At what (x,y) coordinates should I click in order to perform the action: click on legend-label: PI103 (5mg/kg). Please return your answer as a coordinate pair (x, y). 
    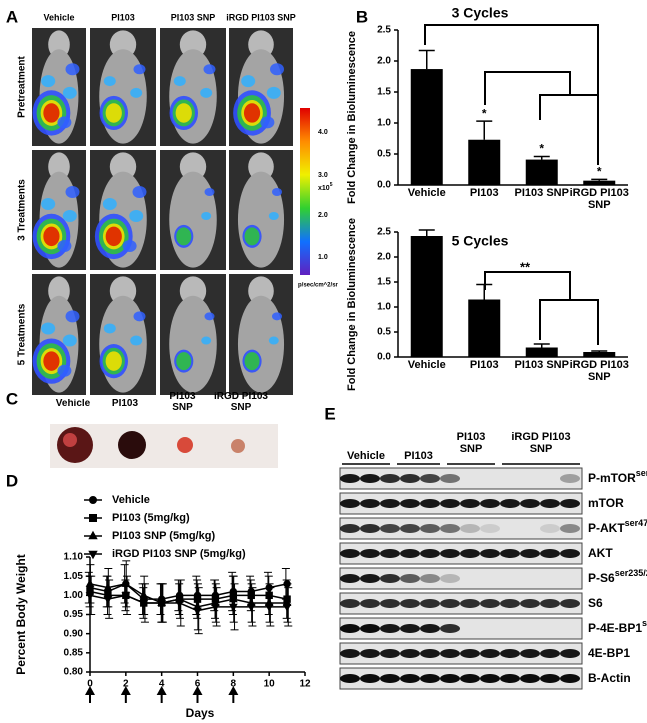
    Looking at the image, I should click on (151, 518).